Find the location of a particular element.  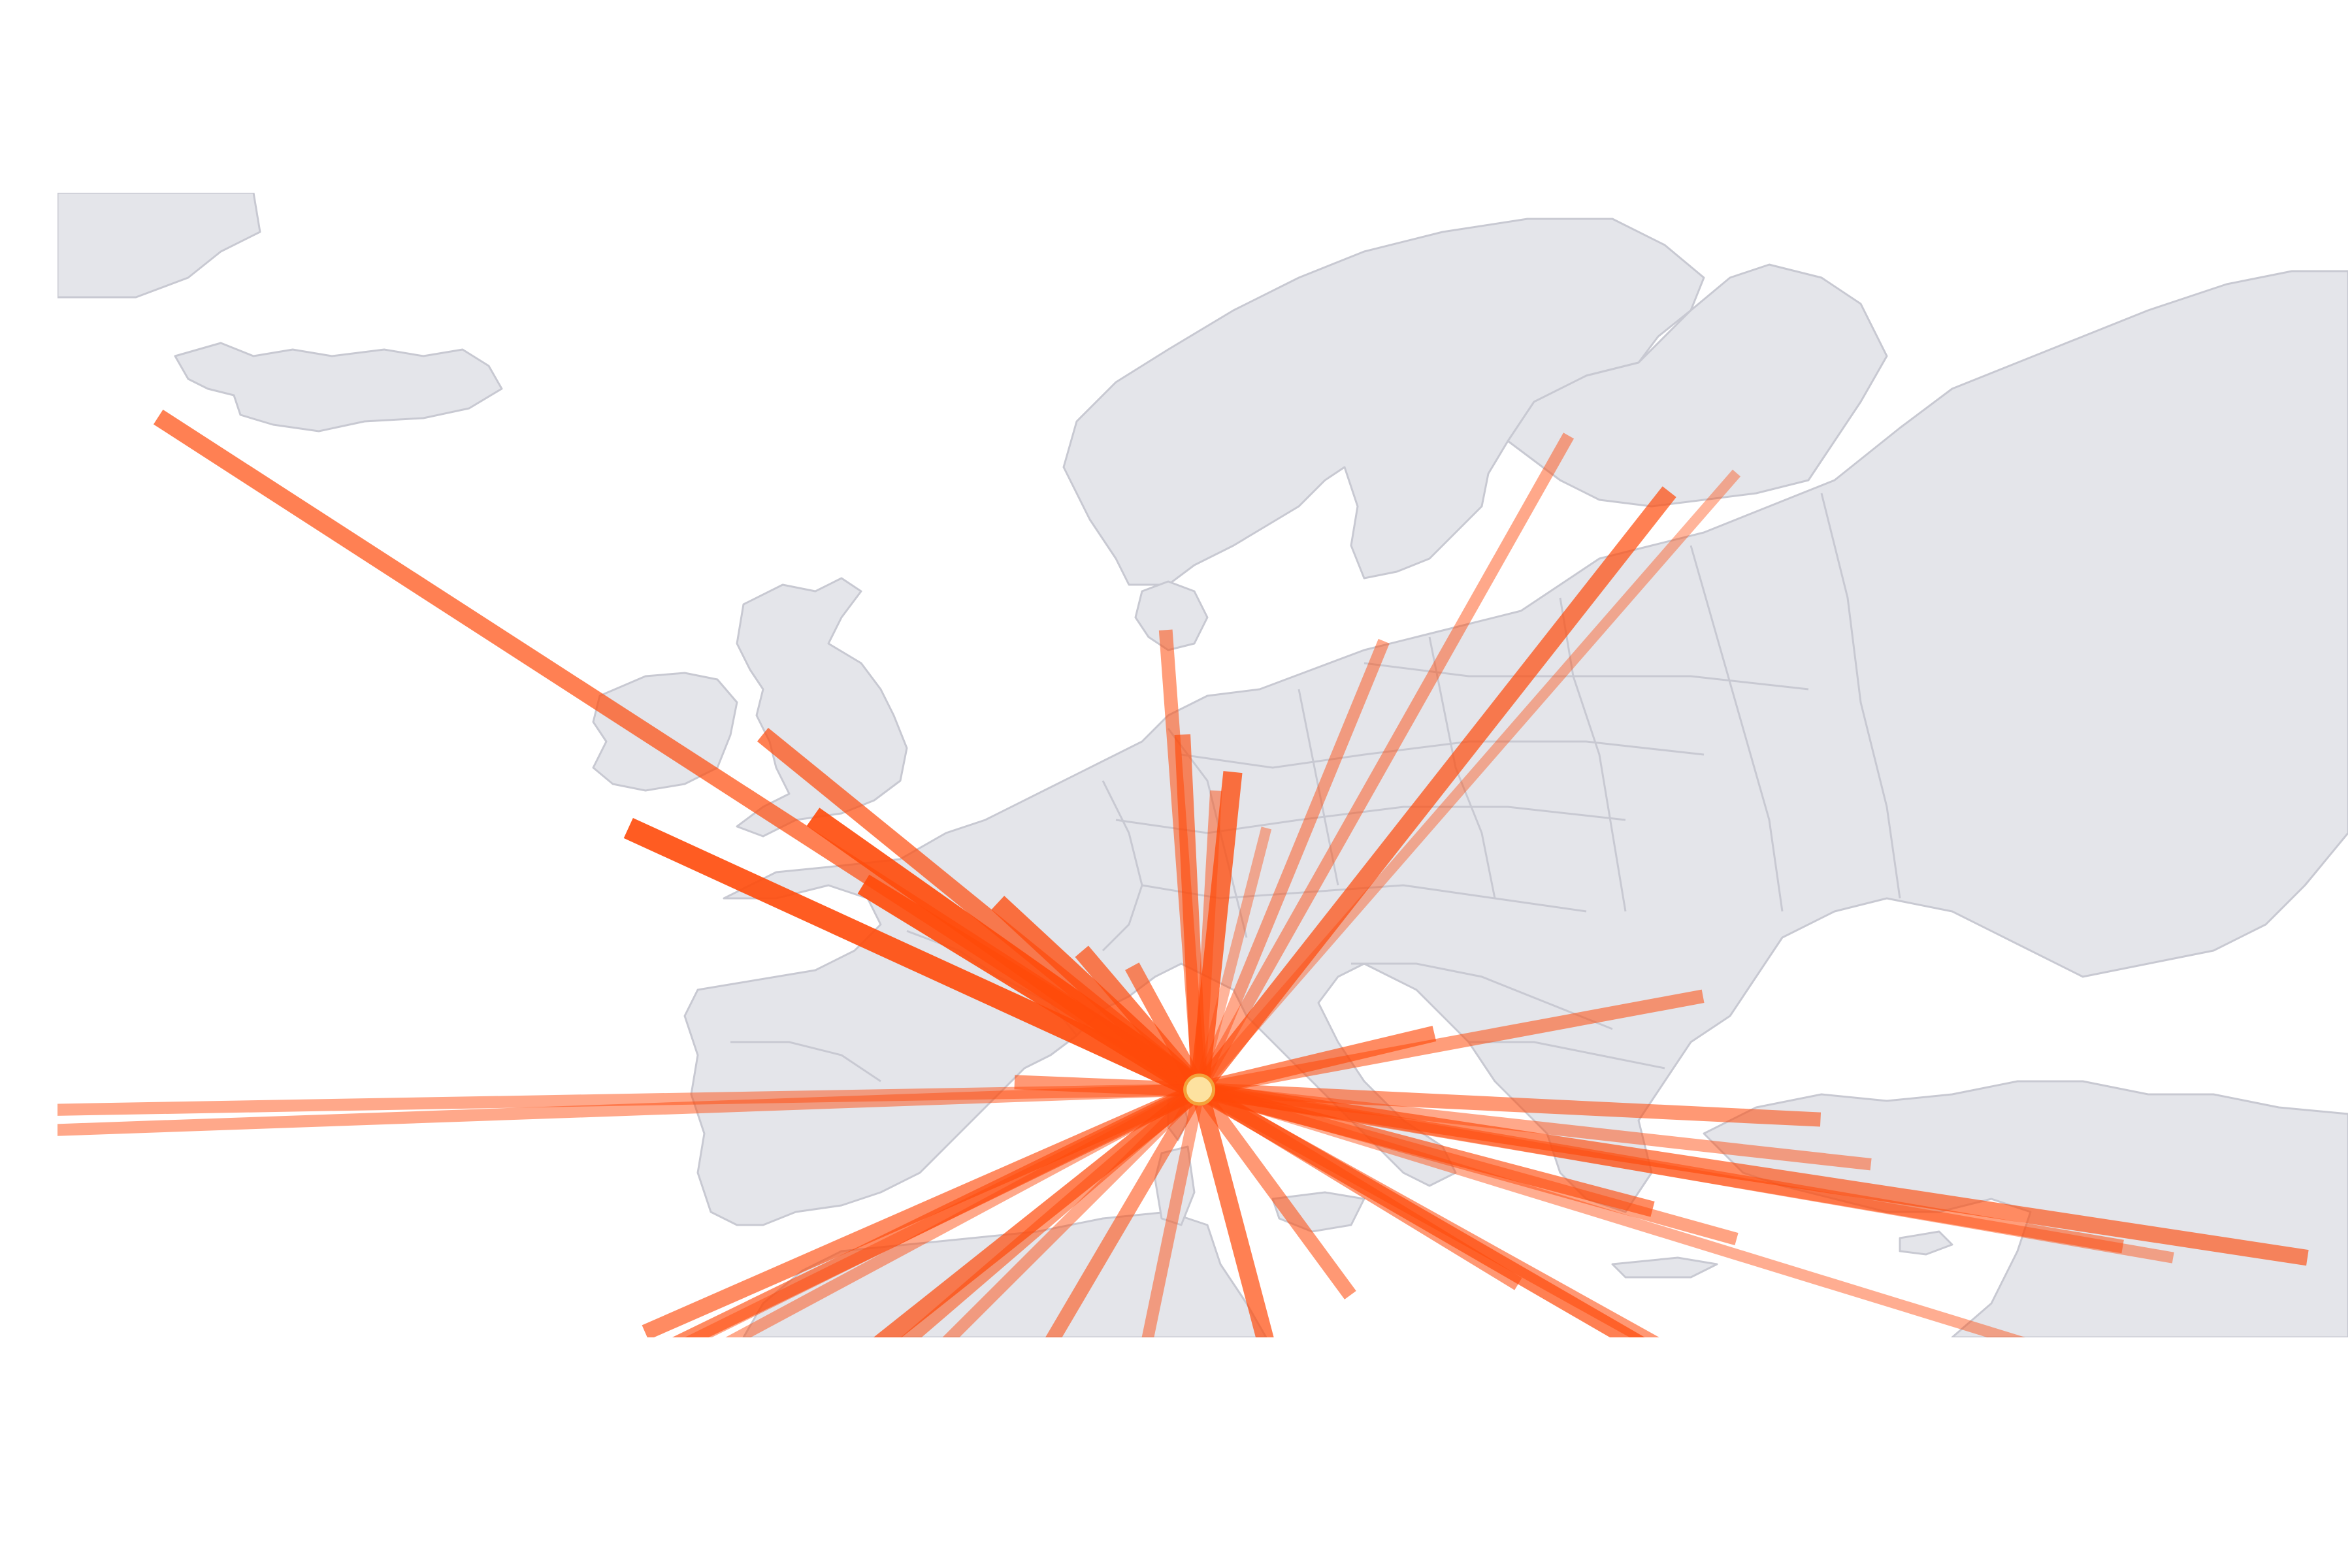

hub-layer is located at coordinates (1199, 1089).